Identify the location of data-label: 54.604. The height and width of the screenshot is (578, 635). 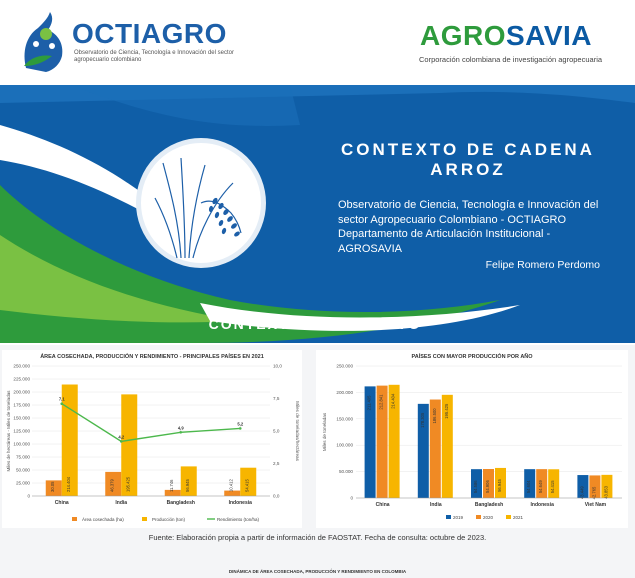
(528, 486).